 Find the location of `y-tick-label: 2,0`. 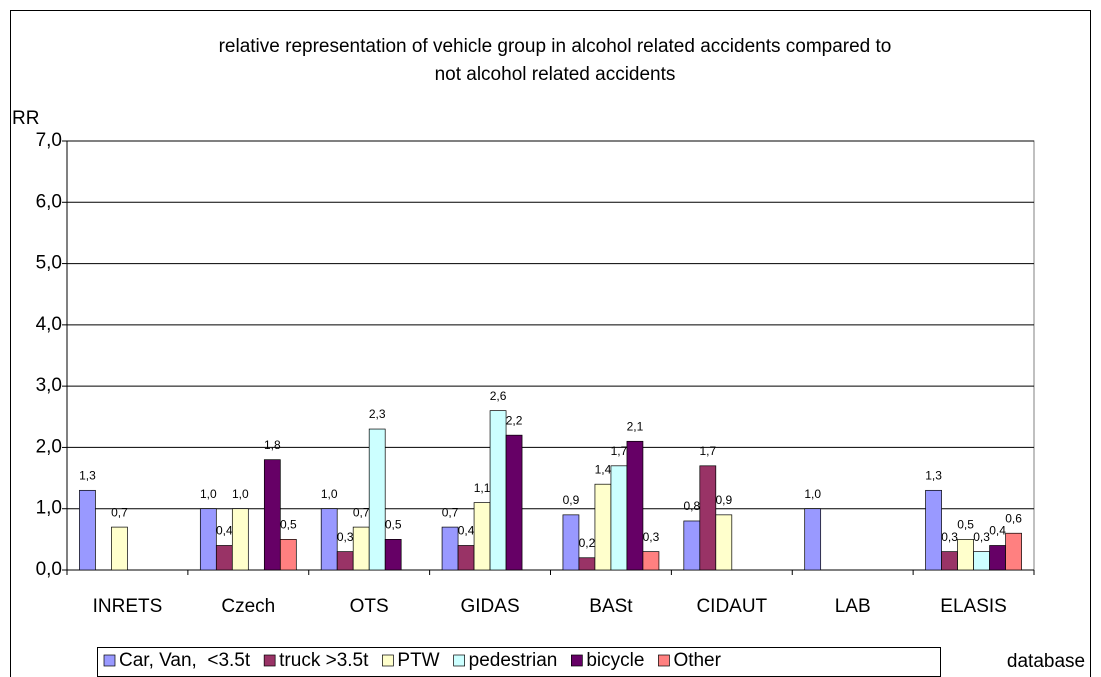

y-tick-label: 2,0 is located at coordinates (49, 446).